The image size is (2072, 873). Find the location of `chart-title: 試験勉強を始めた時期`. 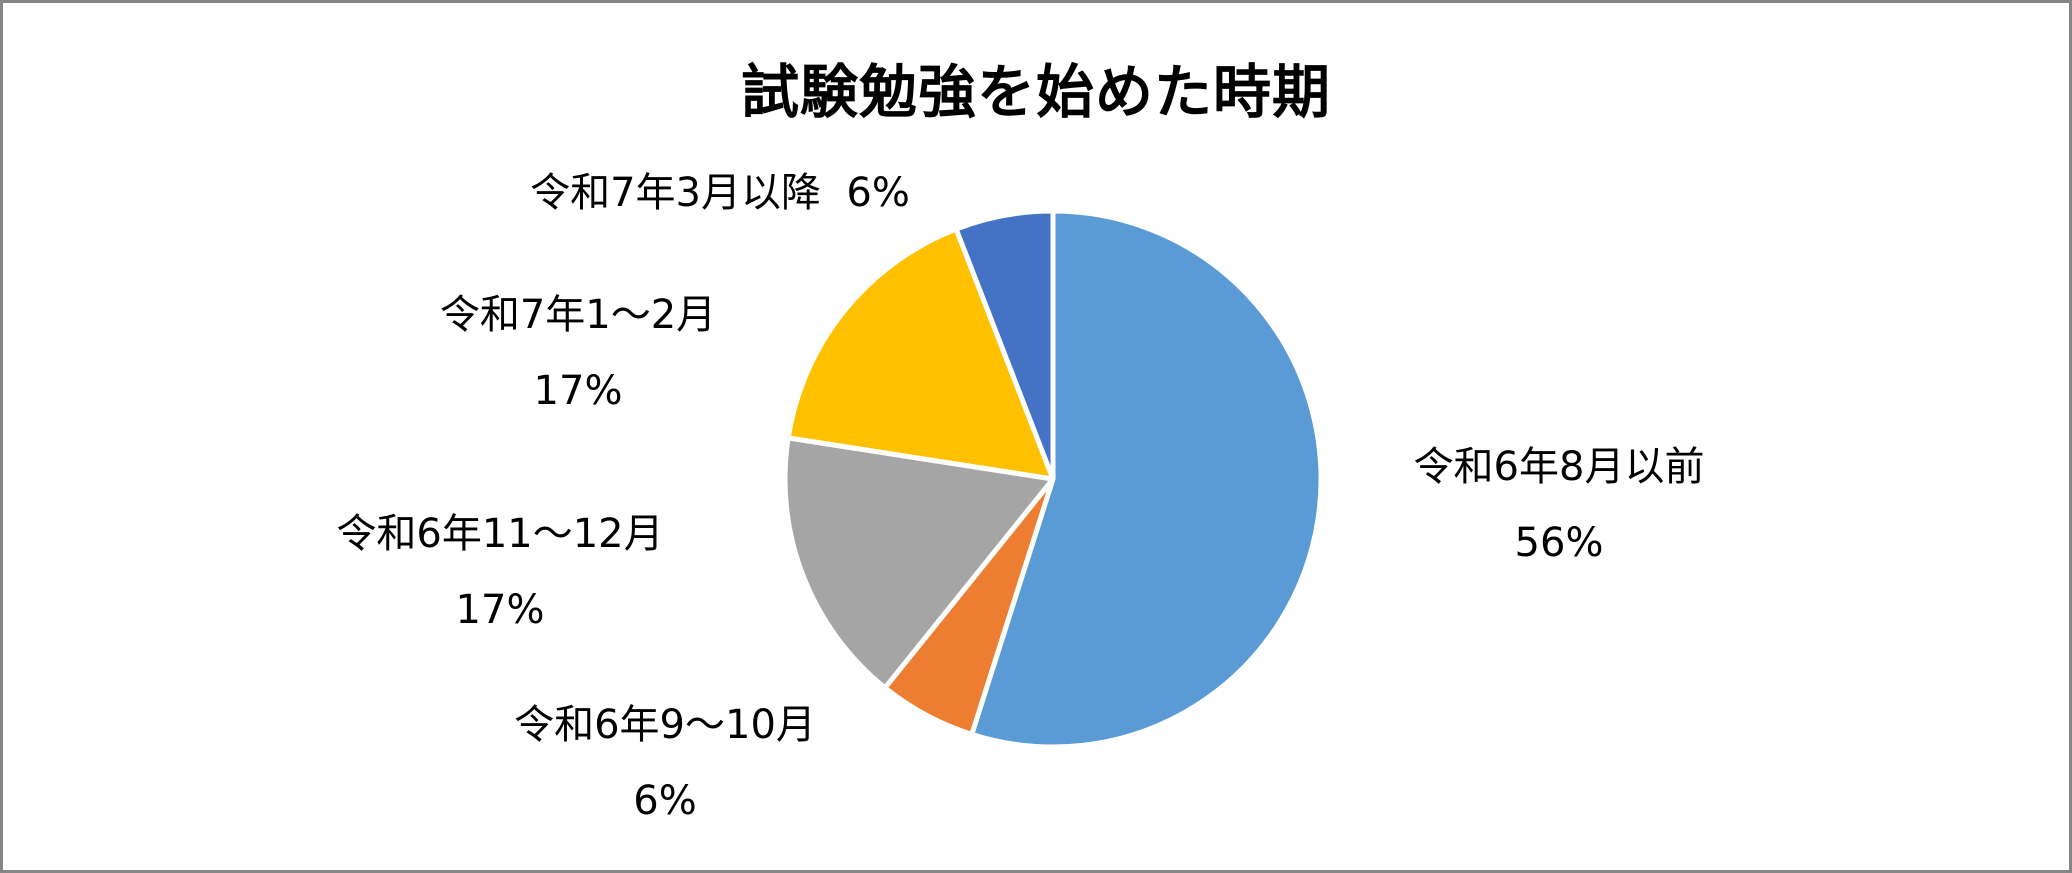

chart-title: 試験勉強を始めた時期 is located at coordinates (1035, 92).